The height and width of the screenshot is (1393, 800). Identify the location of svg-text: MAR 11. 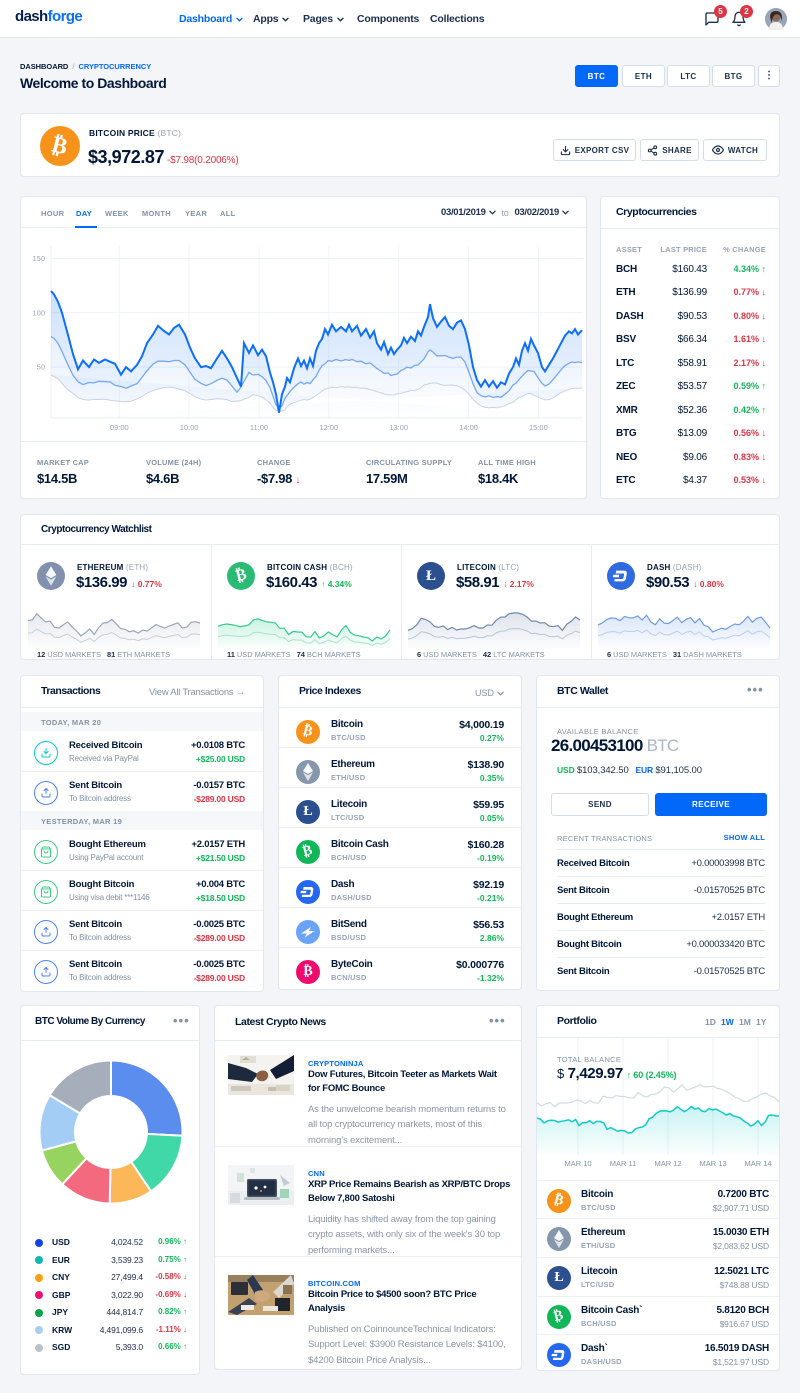
(623, 1163).